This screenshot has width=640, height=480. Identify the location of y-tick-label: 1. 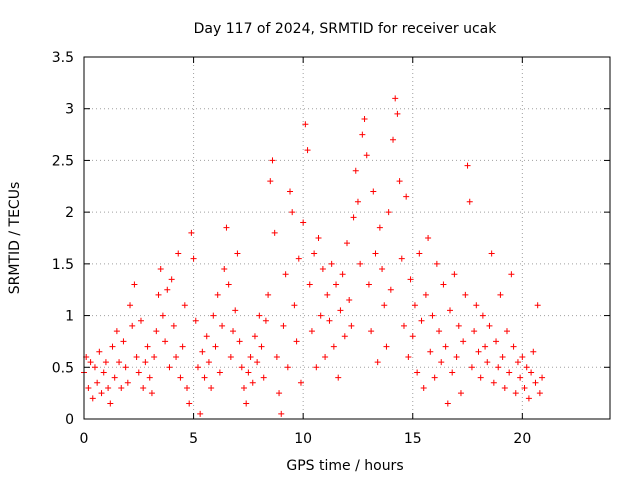
(69, 317).